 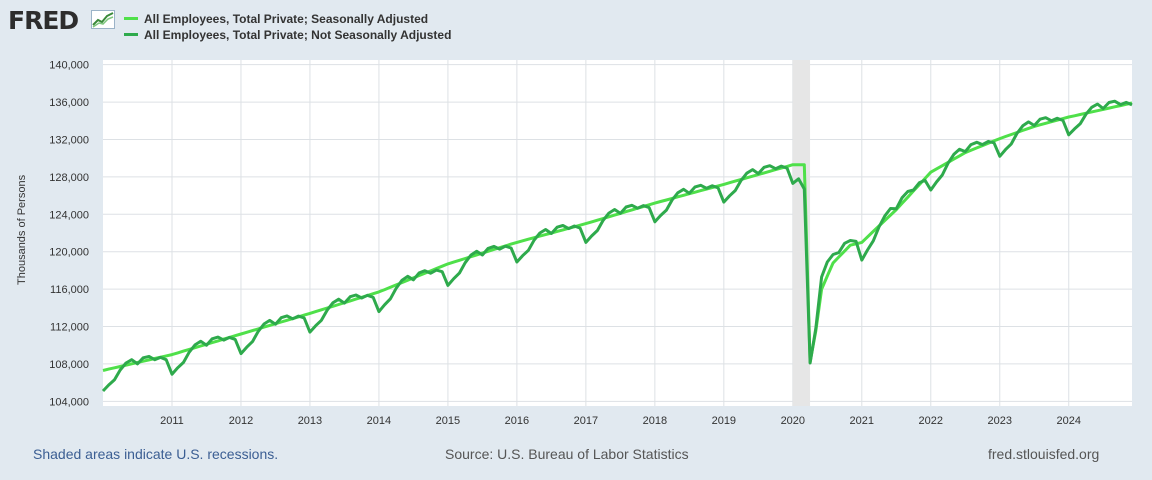 What do you see at coordinates (310, 421) in the screenshot?
I see `x-tick-label: 2013` at bounding box center [310, 421].